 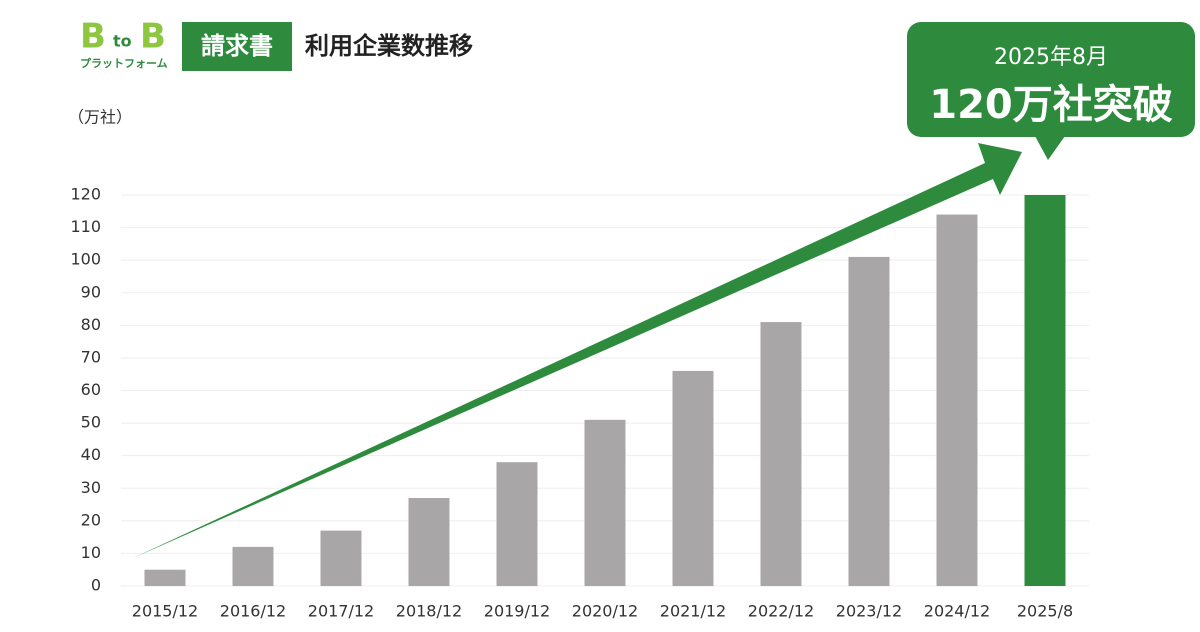 I want to click on logo-sub: プラットフォーム, so click(x=124, y=63).